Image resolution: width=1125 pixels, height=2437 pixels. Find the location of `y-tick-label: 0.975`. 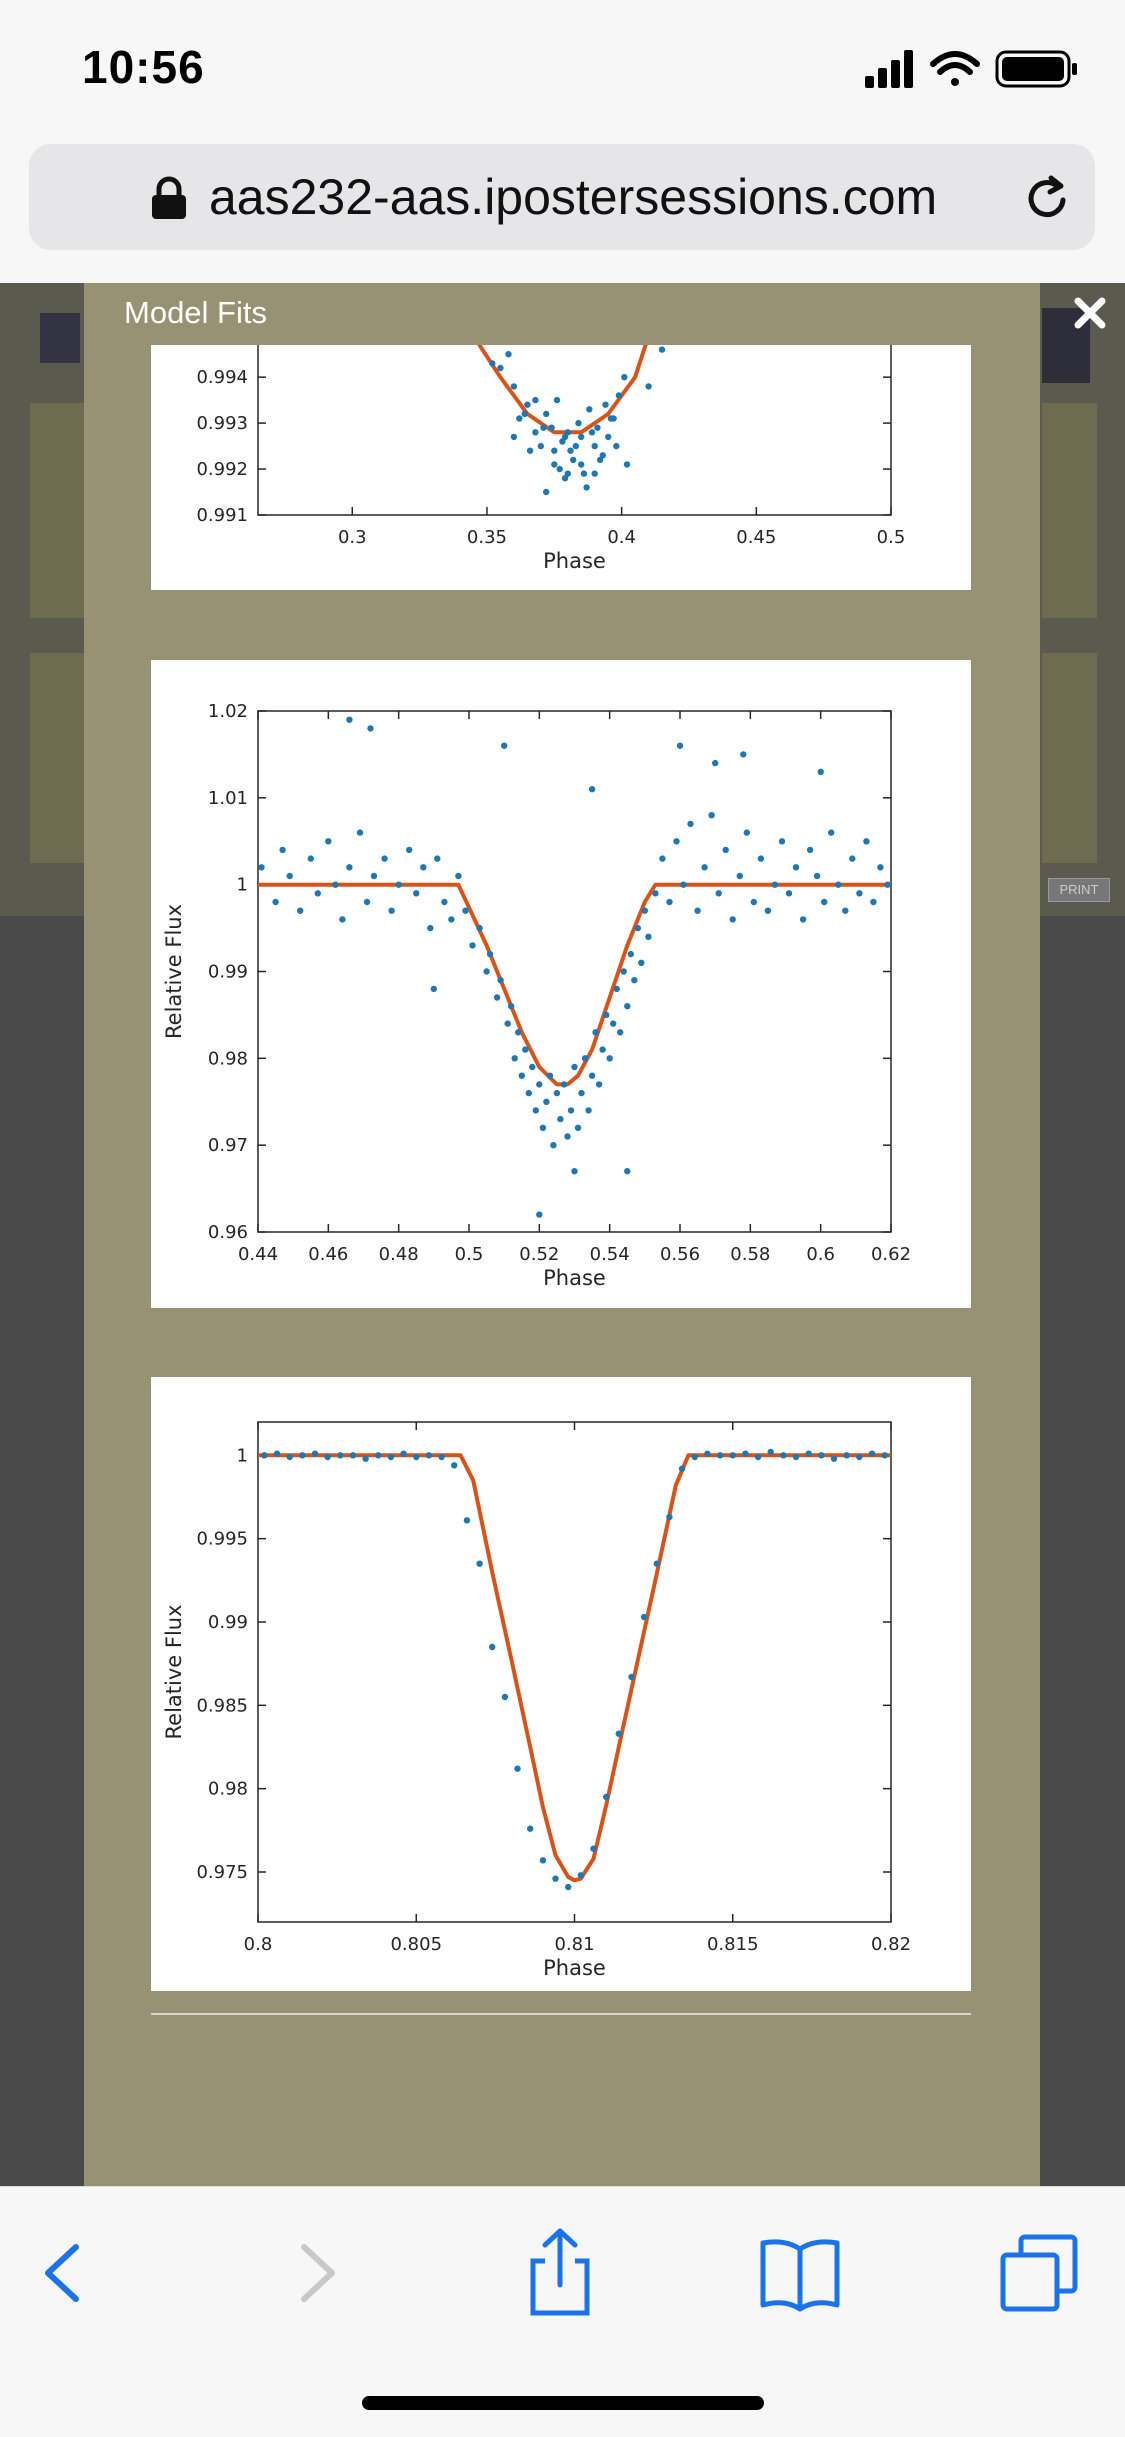

y-tick-label: 0.975 is located at coordinates (222, 1872).